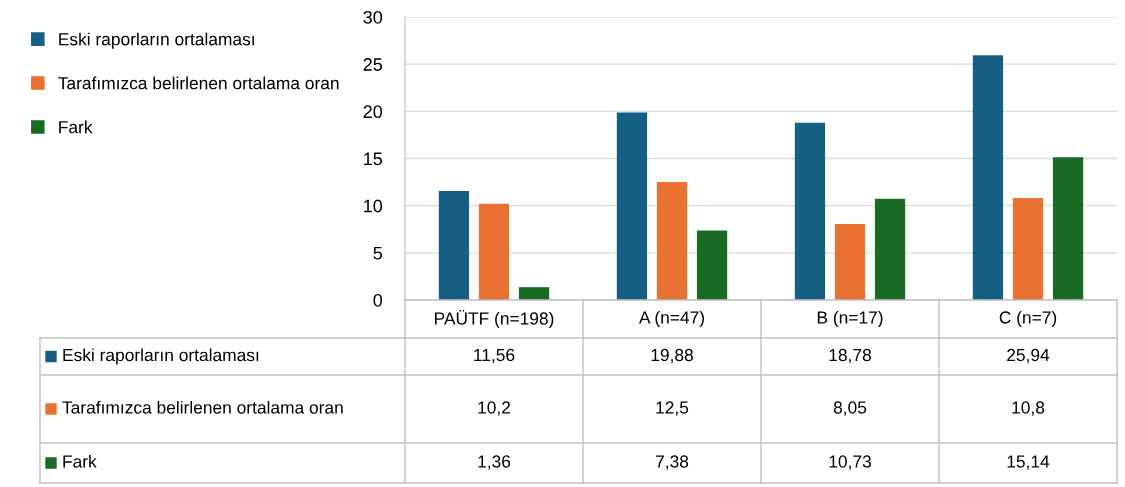  What do you see at coordinates (850, 462) in the screenshot?
I see `data-label: 10,73` at bounding box center [850, 462].